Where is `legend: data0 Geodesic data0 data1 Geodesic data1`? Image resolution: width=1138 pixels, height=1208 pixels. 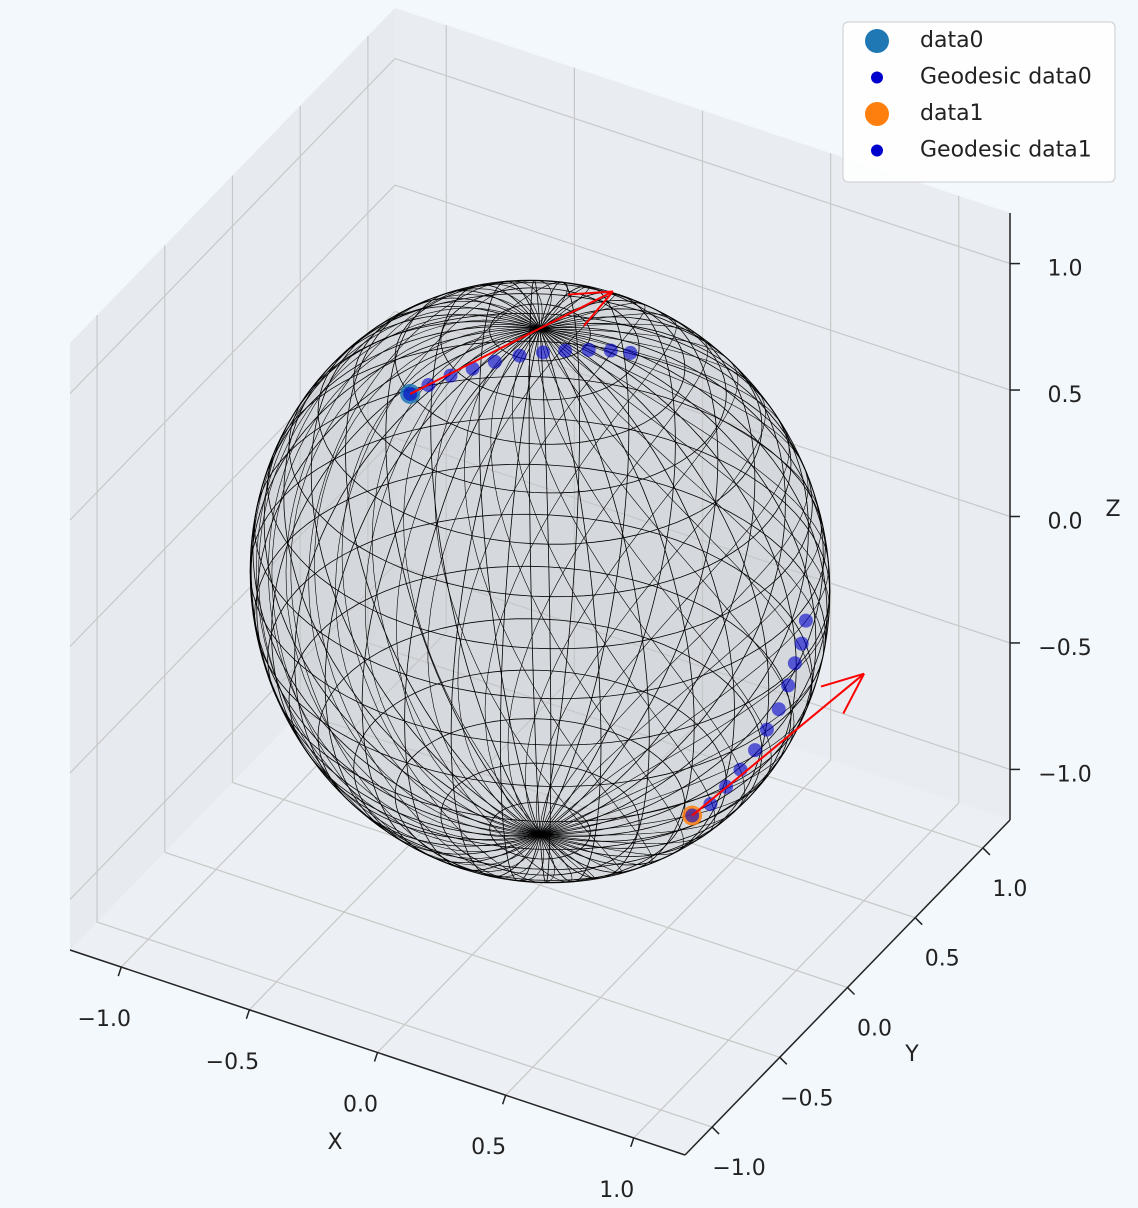 legend: data0 Geodesic data0 data1 Geodesic data1 is located at coordinates (979, 102).